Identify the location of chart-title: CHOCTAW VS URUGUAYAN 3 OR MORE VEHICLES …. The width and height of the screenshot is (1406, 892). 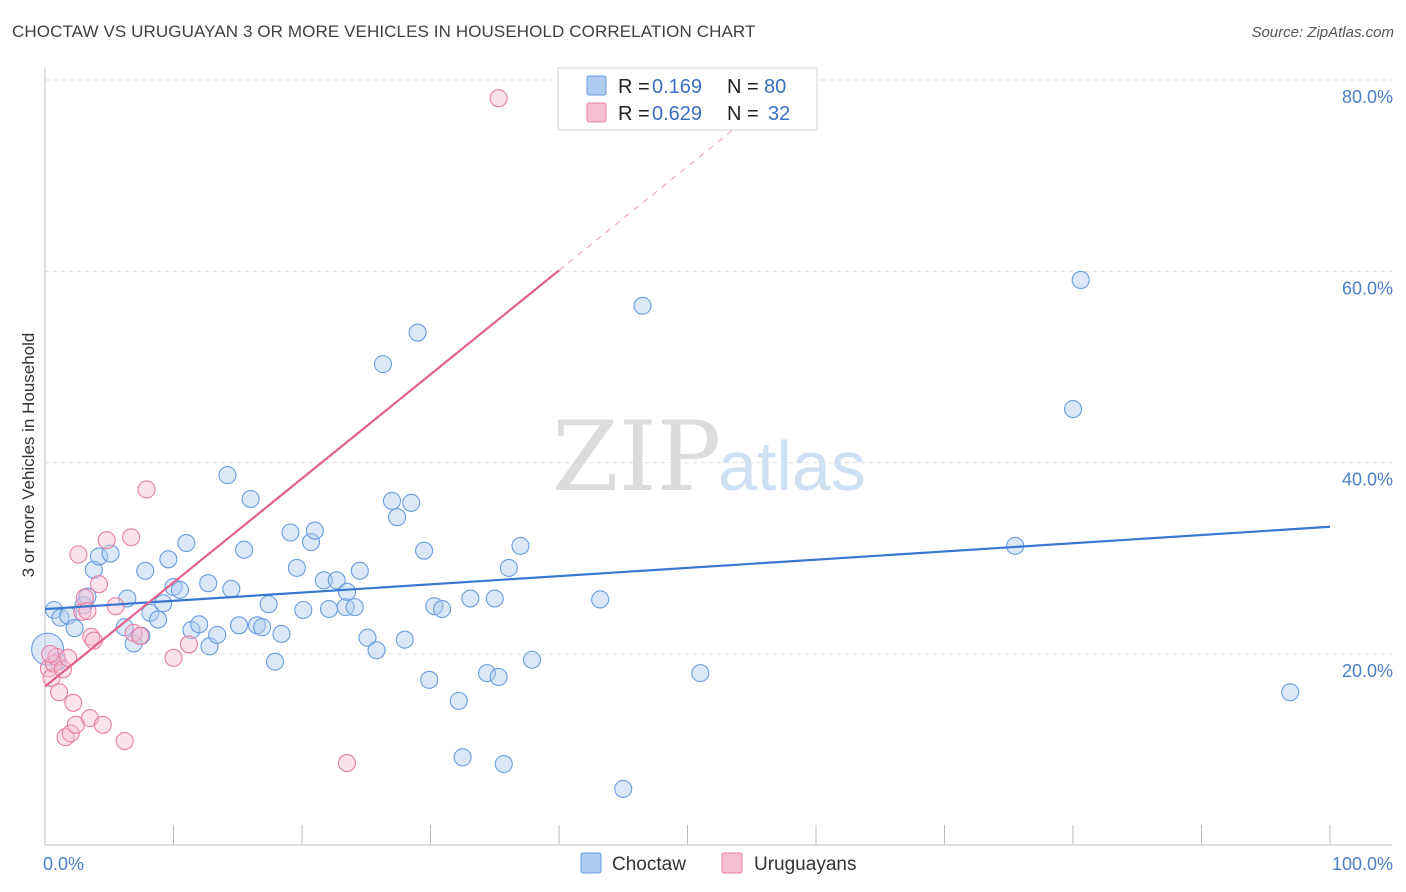
(384, 31).